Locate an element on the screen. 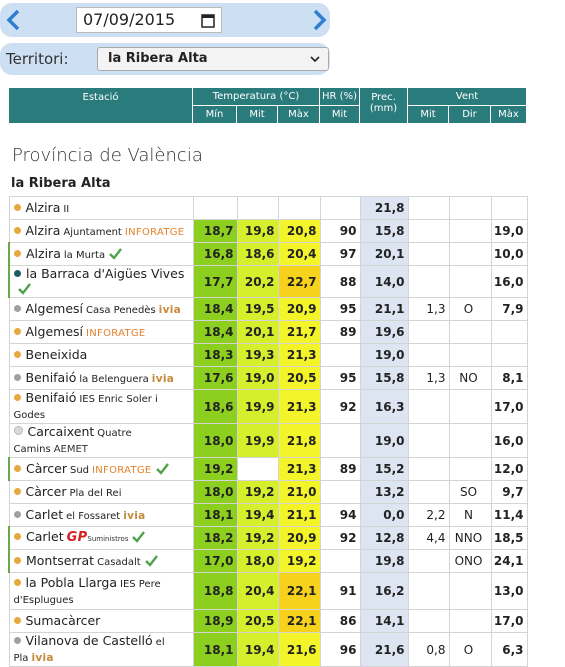 This screenshot has height=667, width=565. calendar-icon is located at coordinates (208, 20).